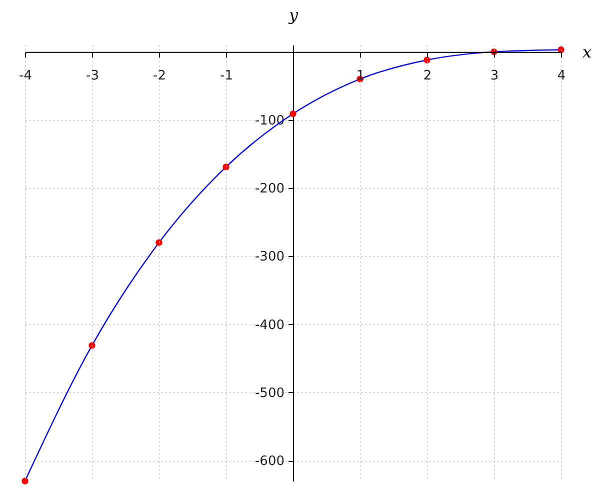 The image size is (600, 500). I want to click on y-axis-title: y, so click(293, 15).